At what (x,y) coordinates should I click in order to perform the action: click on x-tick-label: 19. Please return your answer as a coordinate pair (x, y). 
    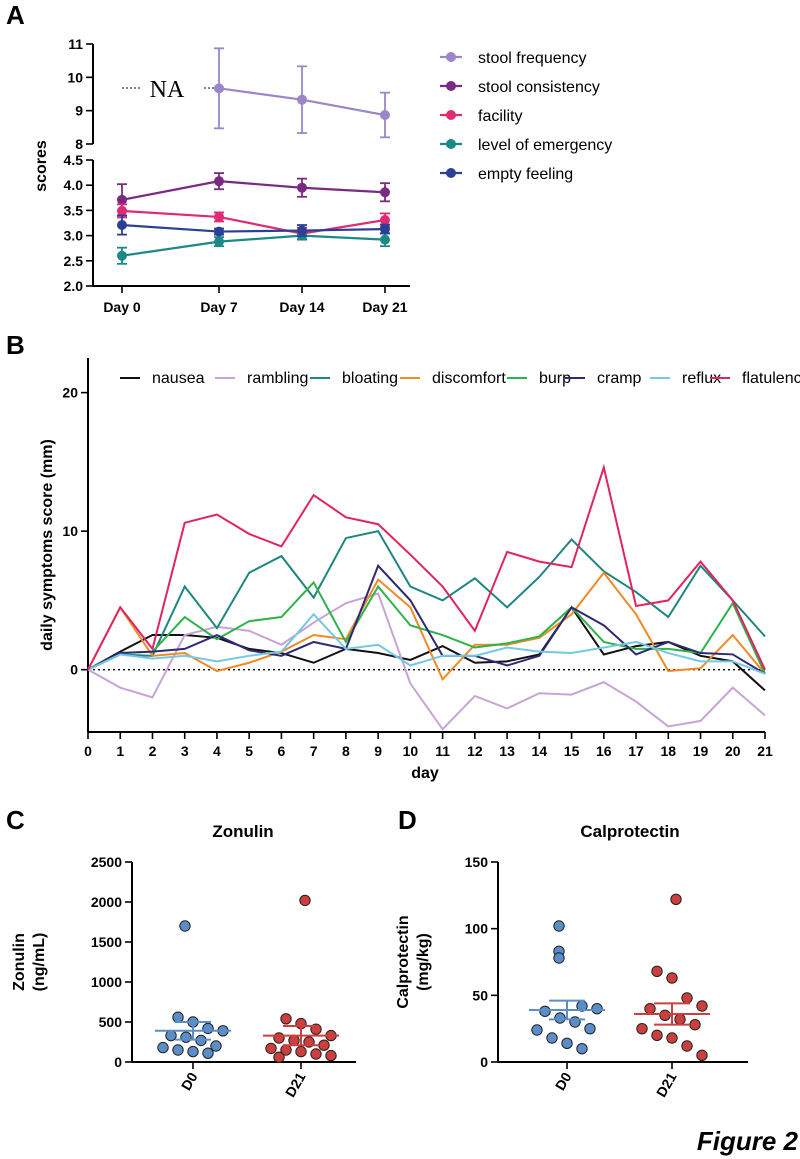
    Looking at the image, I should click on (701, 751).